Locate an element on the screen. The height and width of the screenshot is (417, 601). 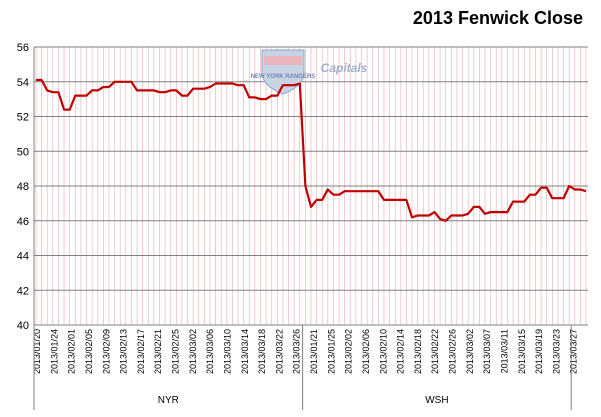
x-tick-label: 2013/03/19 is located at coordinates (539, 351).